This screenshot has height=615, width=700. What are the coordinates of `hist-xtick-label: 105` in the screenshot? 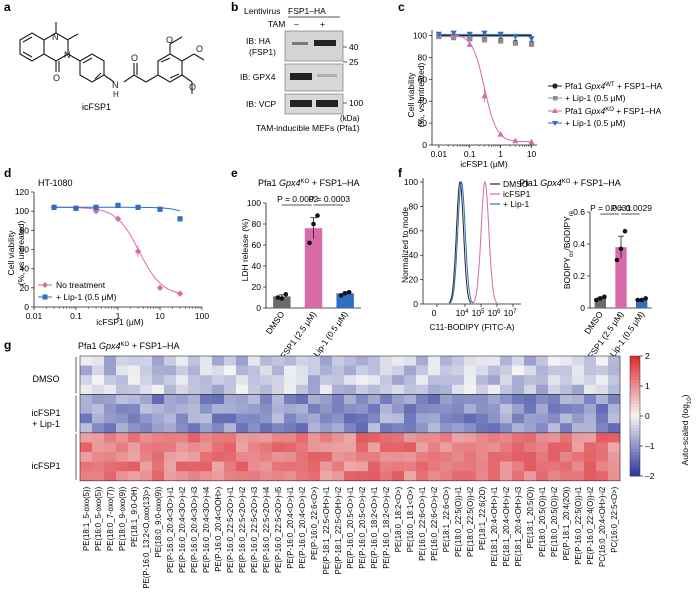 It's located at (478, 313).